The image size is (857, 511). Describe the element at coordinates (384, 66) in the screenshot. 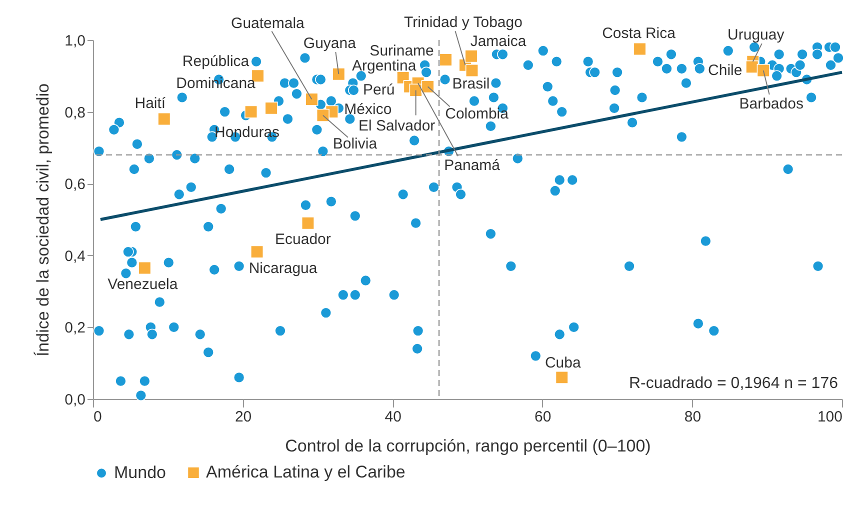

I see `annotation: Argentina` at that location.